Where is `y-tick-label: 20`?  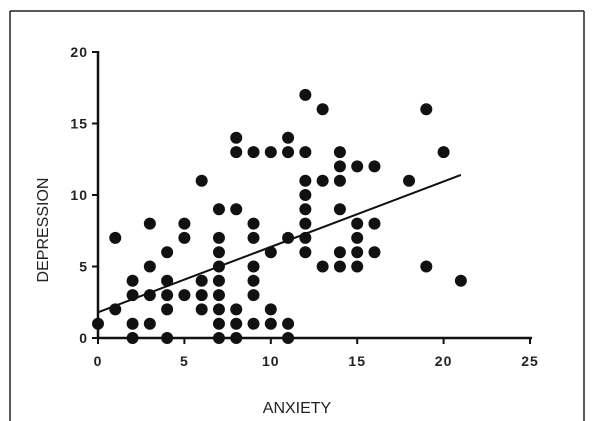
y-tick-label: 20 is located at coordinates (79, 52).